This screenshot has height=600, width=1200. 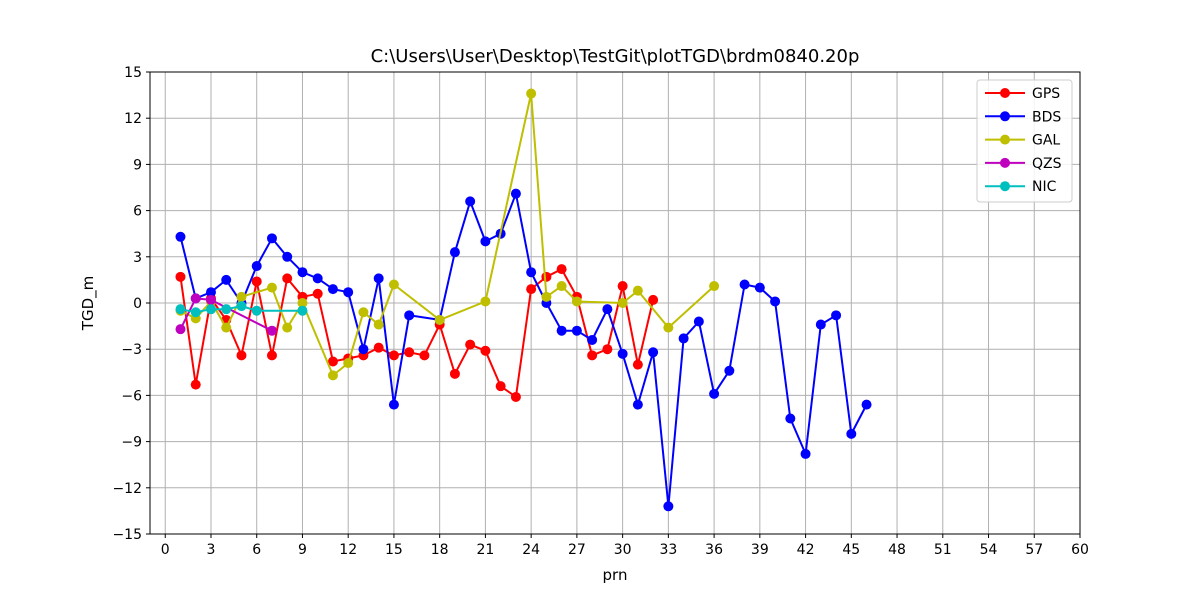 What do you see at coordinates (1044, 187) in the screenshot?
I see `legend-label-nic: NIC` at bounding box center [1044, 187].